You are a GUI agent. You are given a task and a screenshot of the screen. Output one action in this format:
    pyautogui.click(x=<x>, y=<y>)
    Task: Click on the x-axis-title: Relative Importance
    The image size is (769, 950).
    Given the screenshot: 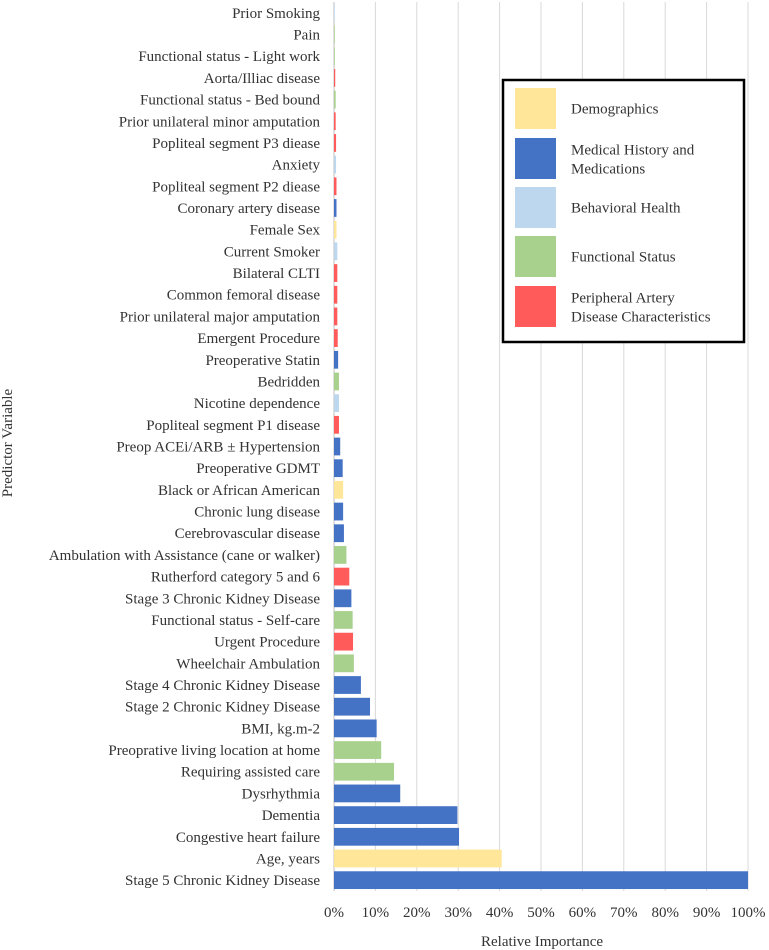 What is the action you would take?
    pyautogui.click(x=542, y=942)
    